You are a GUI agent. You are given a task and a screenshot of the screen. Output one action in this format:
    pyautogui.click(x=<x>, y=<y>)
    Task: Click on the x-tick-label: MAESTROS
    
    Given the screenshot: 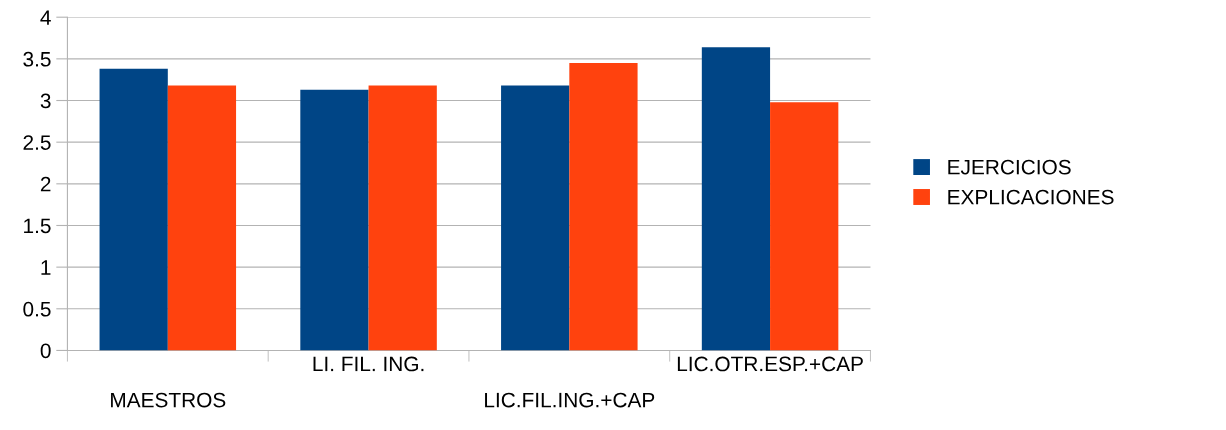 What is the action you would take?
    pyautogui.click(x=168, y=400)
    